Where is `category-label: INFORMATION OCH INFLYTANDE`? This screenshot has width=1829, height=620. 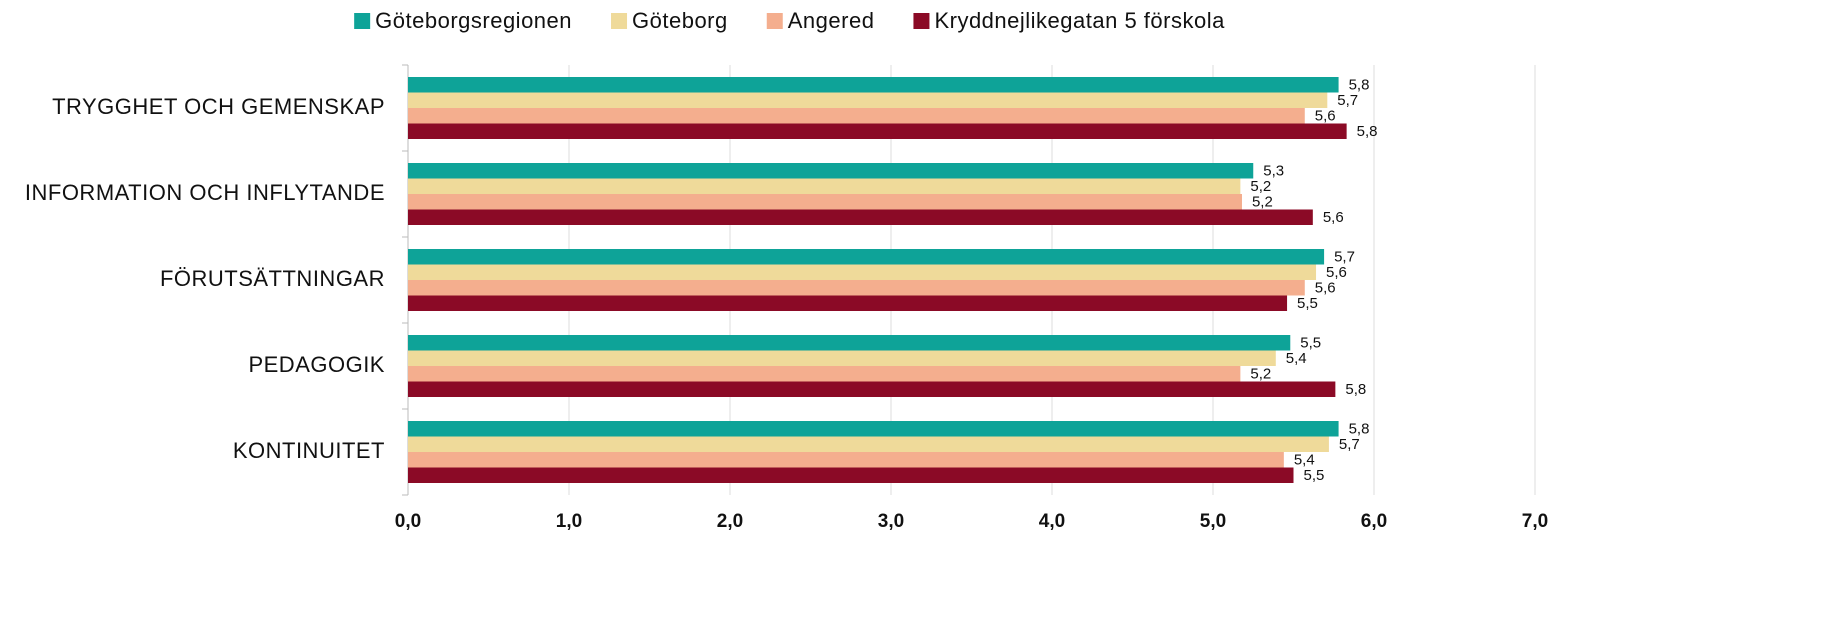
category-label: INFORMATION OCH INFLYTANDE is located at coordinates (205, 192).